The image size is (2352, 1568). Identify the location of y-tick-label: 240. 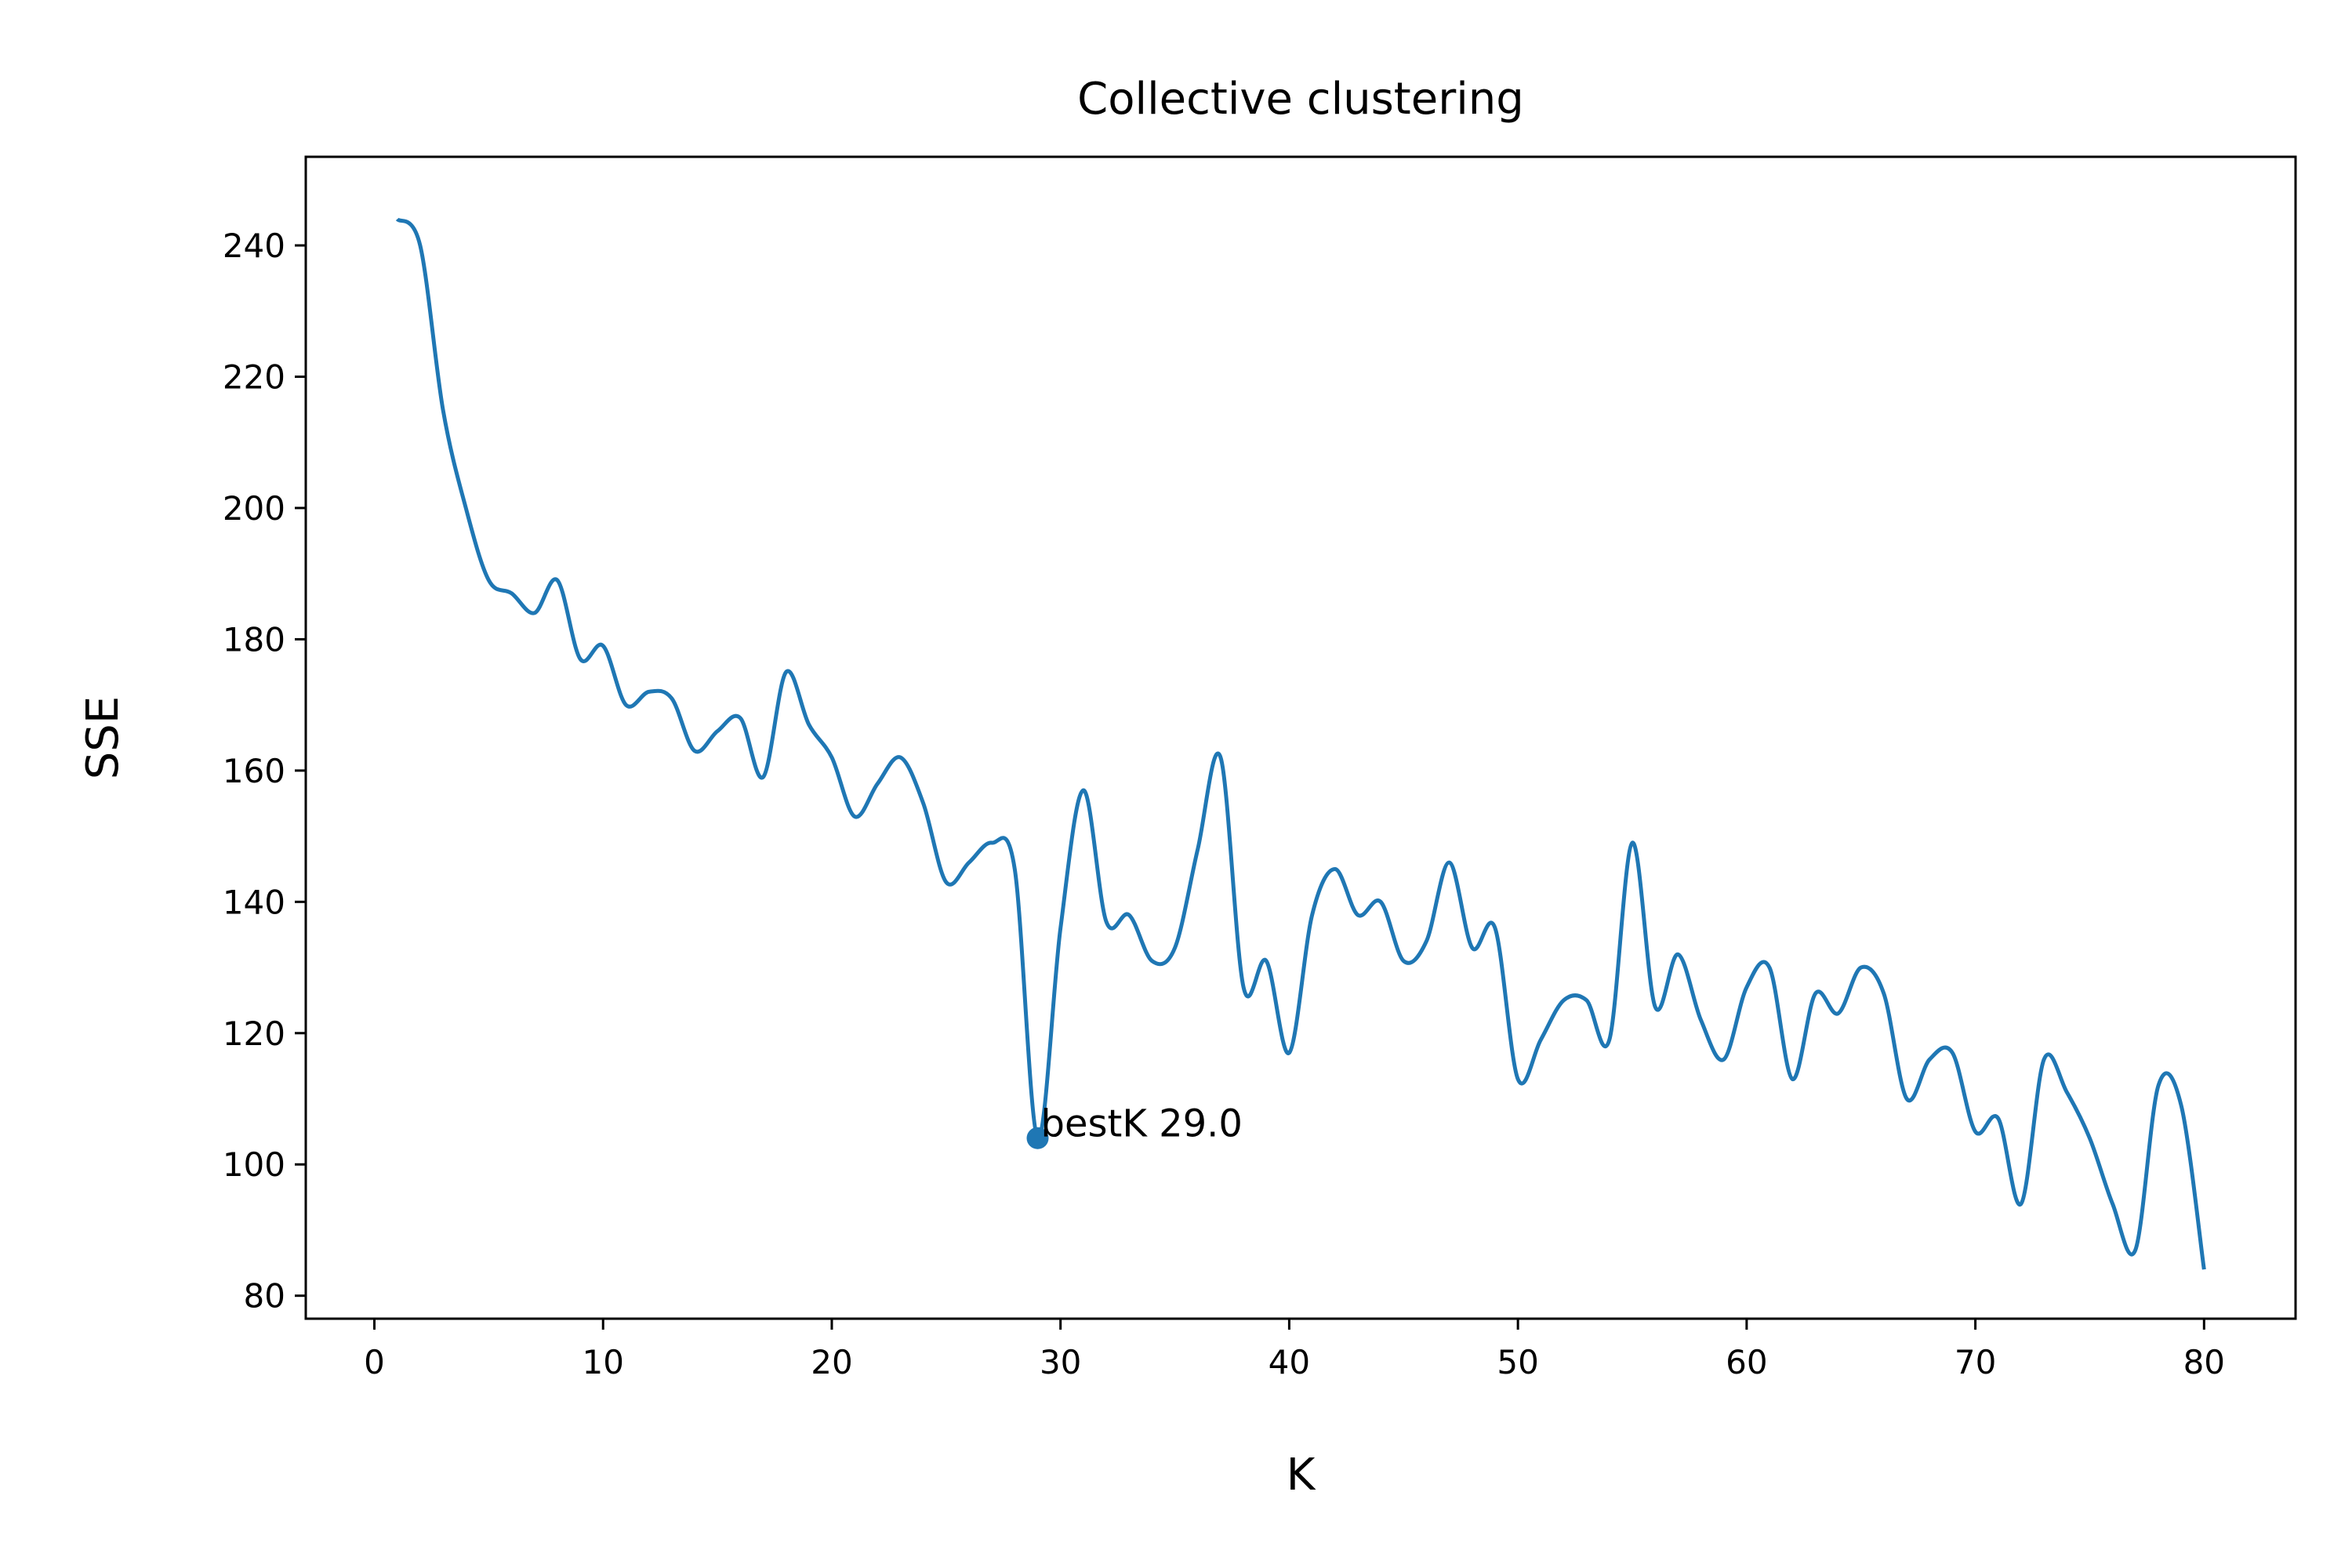
(254, 246).